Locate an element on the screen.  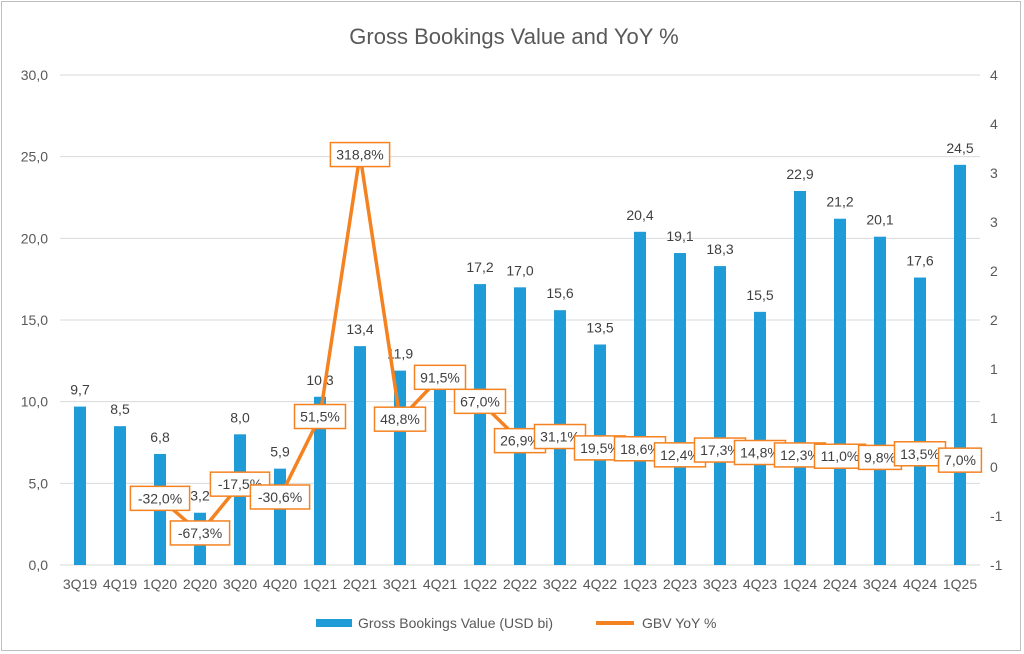
bar-3Q20 is located at coordinates (240, 499).